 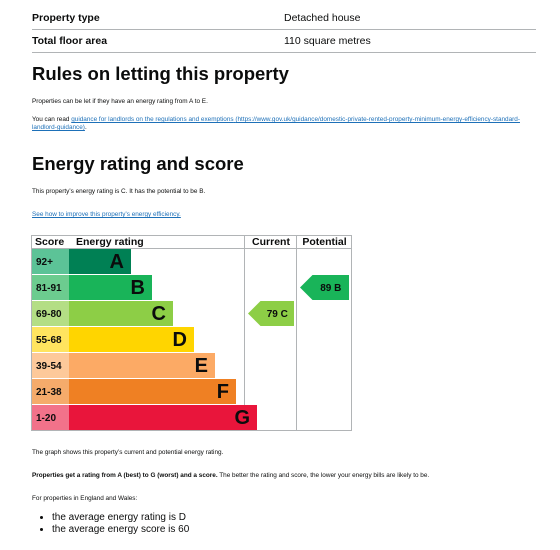 I want to click on score-label: 69-80, so click(x=49, y=314).